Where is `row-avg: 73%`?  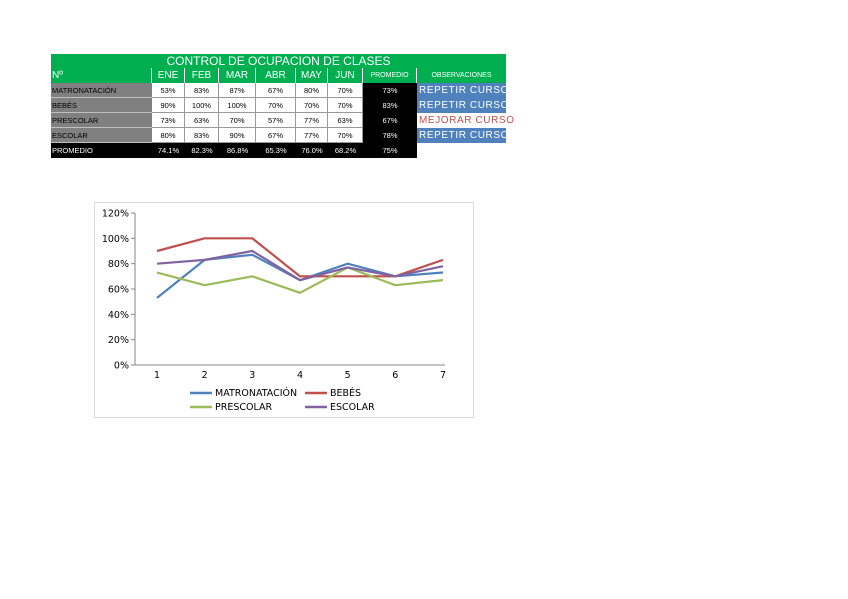 row-avg: 73% is located at coordinates (390, 90).